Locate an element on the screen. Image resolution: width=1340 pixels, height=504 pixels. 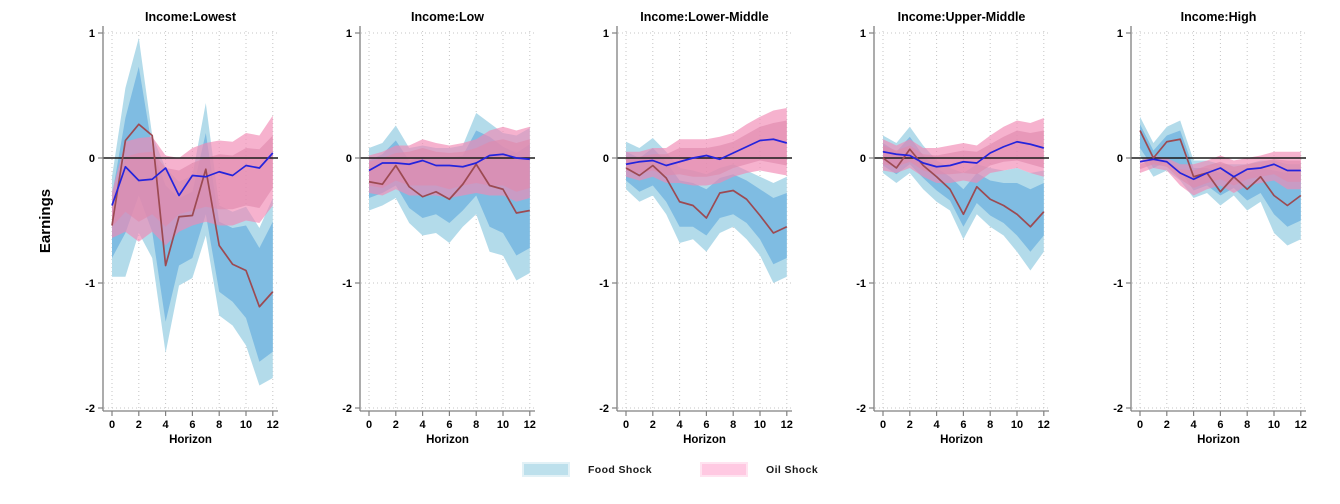
food-shock-swatch is located at coordinates (545, 469).